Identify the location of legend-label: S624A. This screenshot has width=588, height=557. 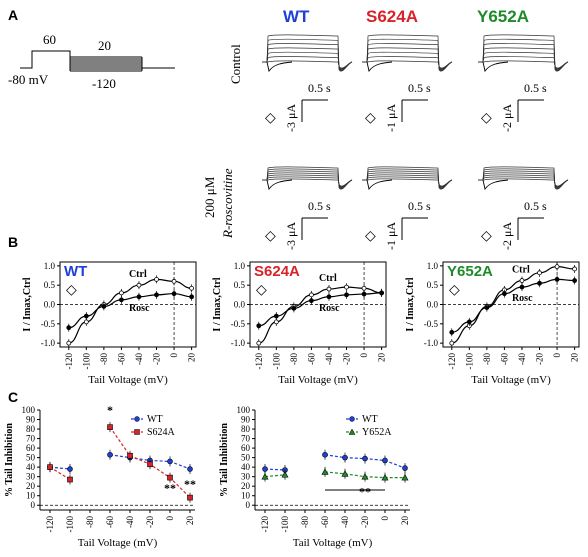
(161, 432).